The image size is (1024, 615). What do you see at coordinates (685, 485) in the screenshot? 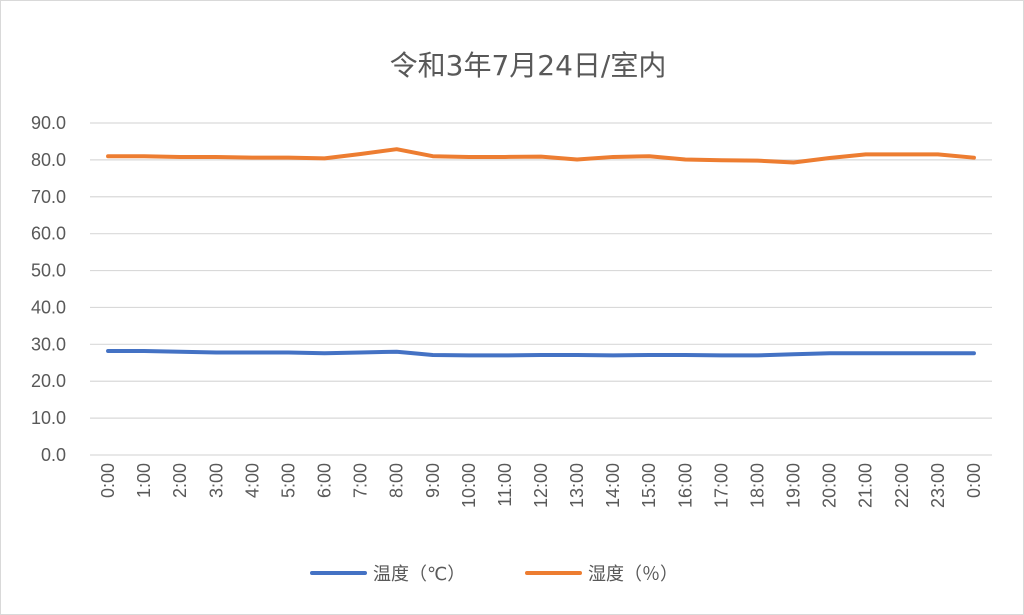
I see `x-tick-label: 16:00` at bounding box center [685, 485].